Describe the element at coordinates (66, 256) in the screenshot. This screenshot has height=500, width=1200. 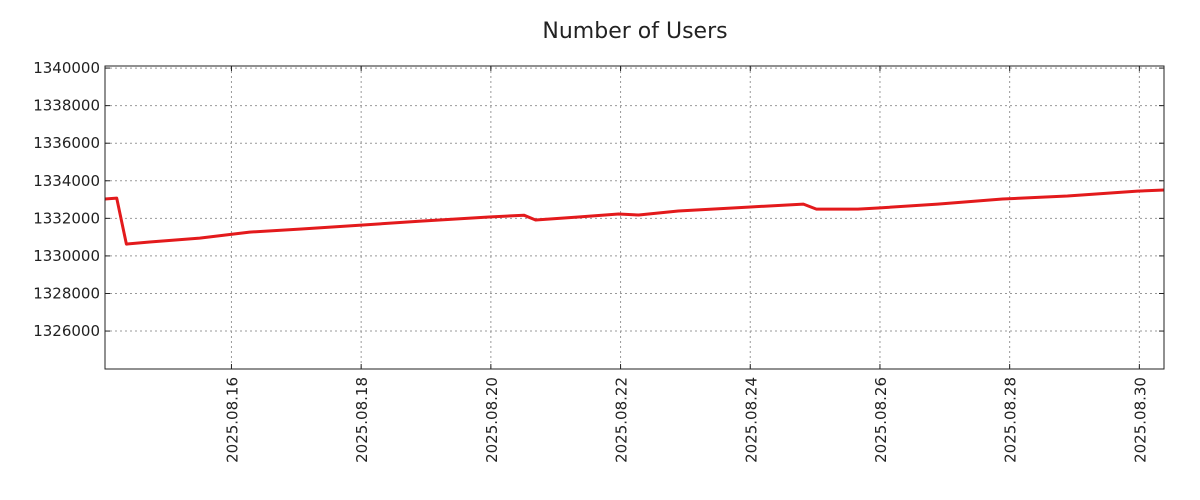
I see `y-tick-label: 1330000` at that location.